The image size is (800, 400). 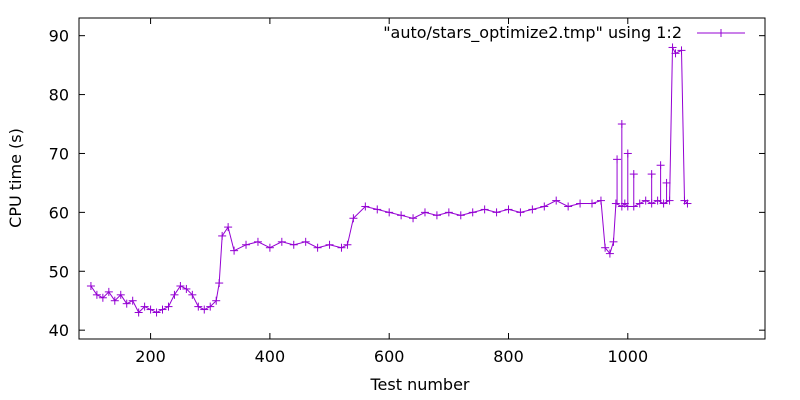 What do you see at coordinates (59, 153) in the screenshot?
I see `y-tick-label: 70` at bounding box center [59, 153].